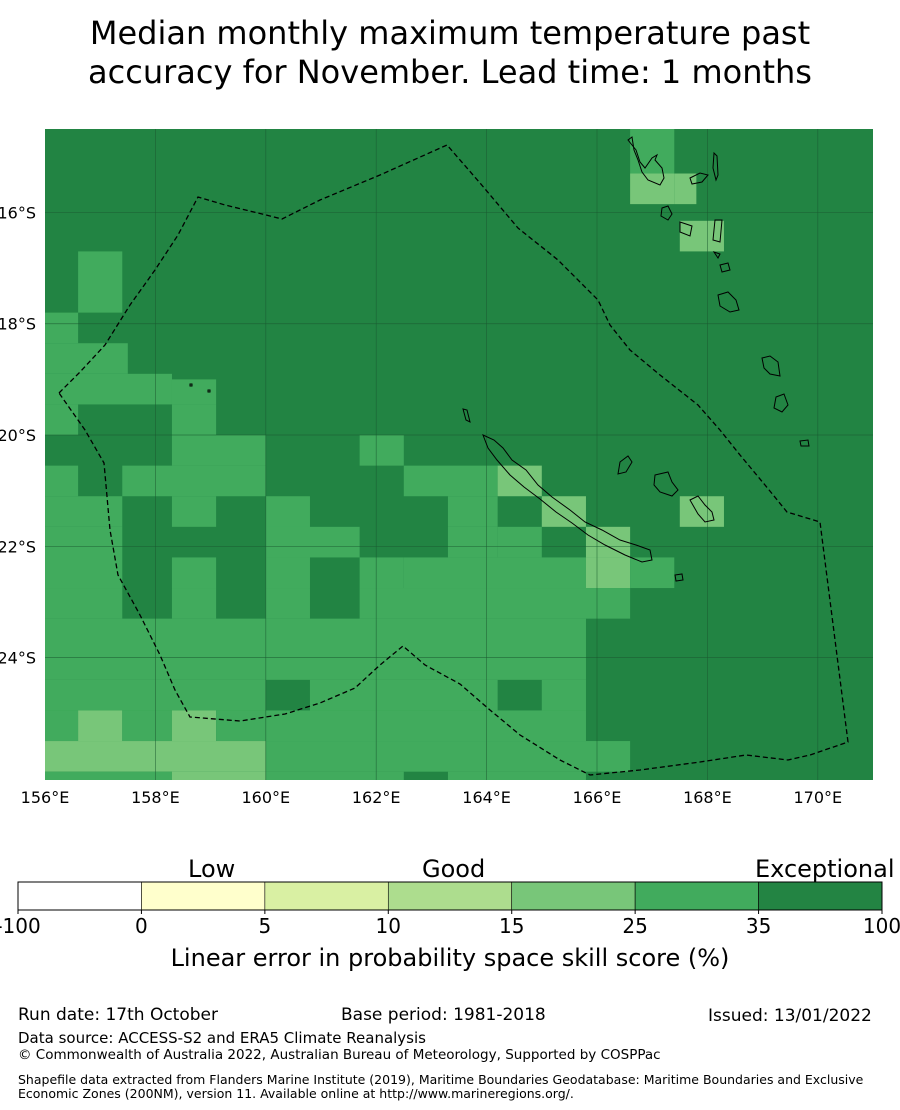 This screenshot has width=900, height=1110. I want to click on lon-tick-label: 160°E, so click(265, 797).